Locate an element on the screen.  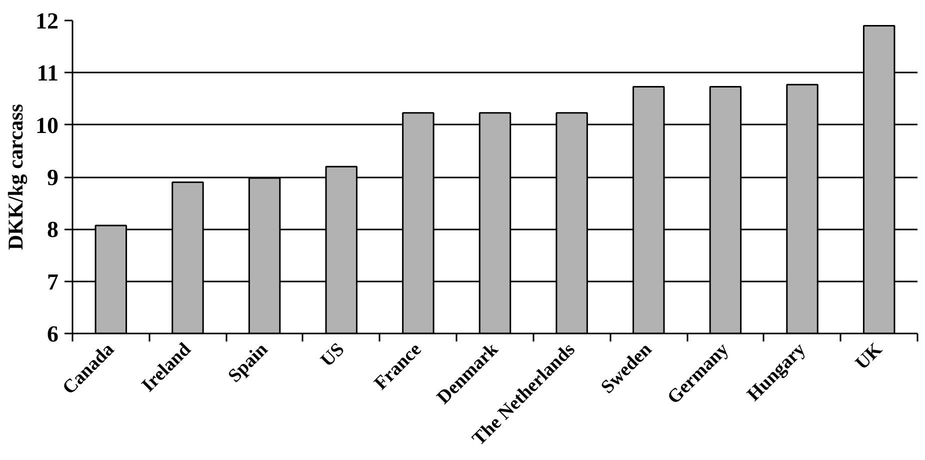
y-tick-label: 11 is located at coordinates (47, 73).